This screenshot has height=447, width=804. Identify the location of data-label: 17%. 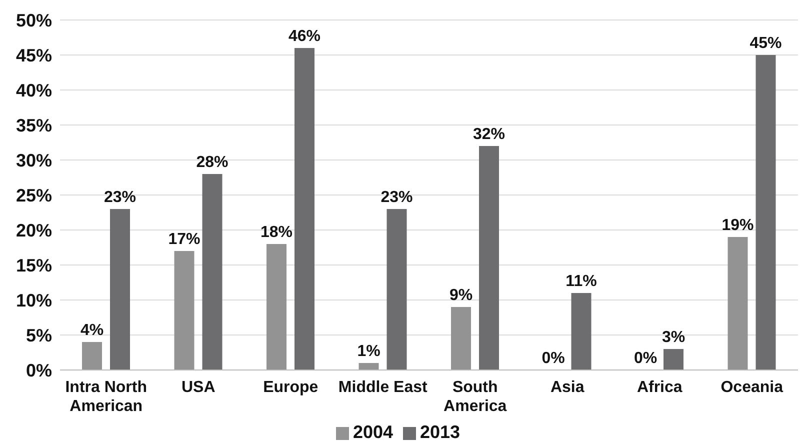
(184, 239).